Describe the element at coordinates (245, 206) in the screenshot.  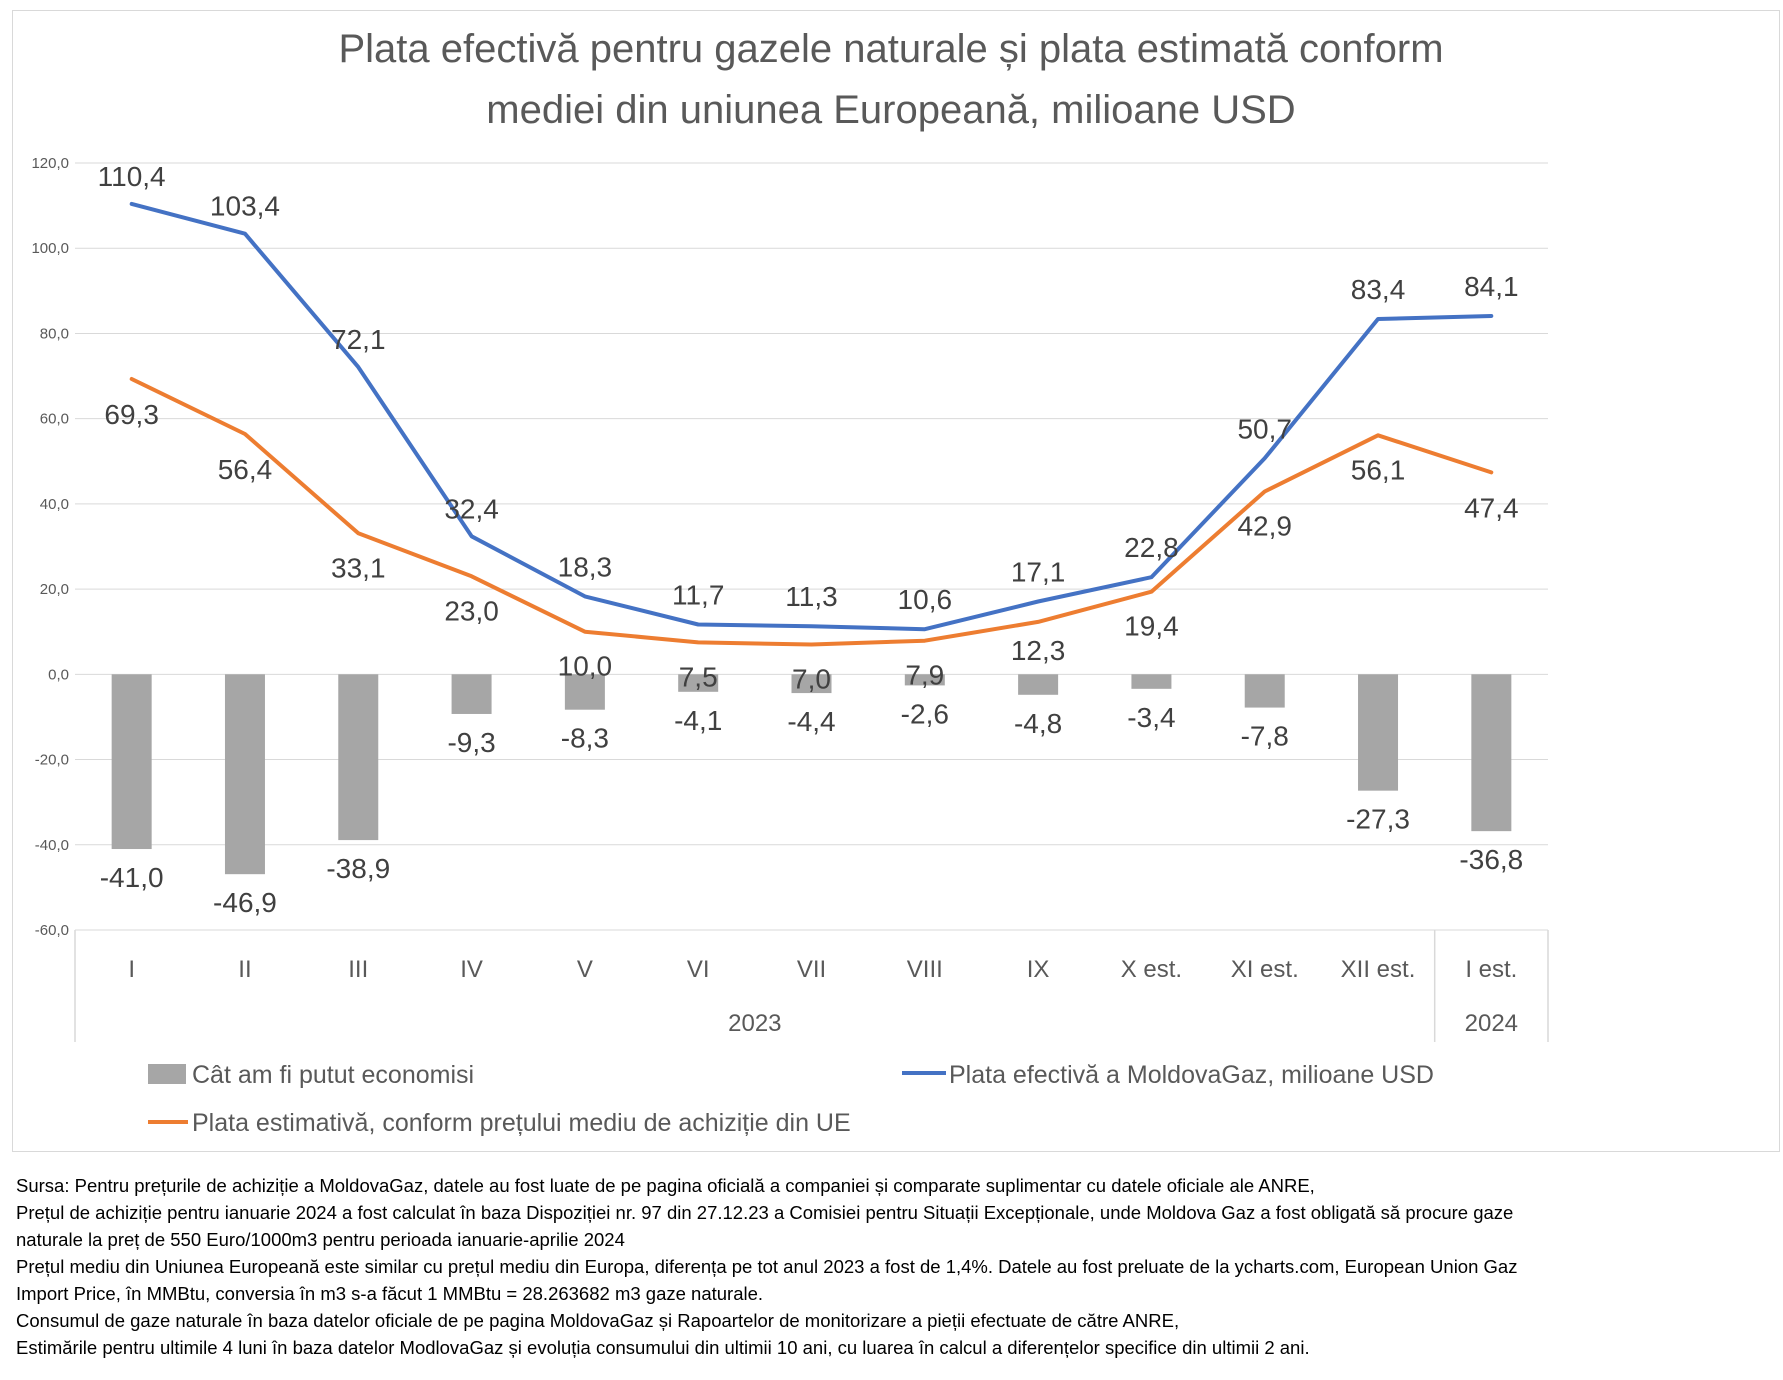
I see `actual-data-label: 103,4` at that location.